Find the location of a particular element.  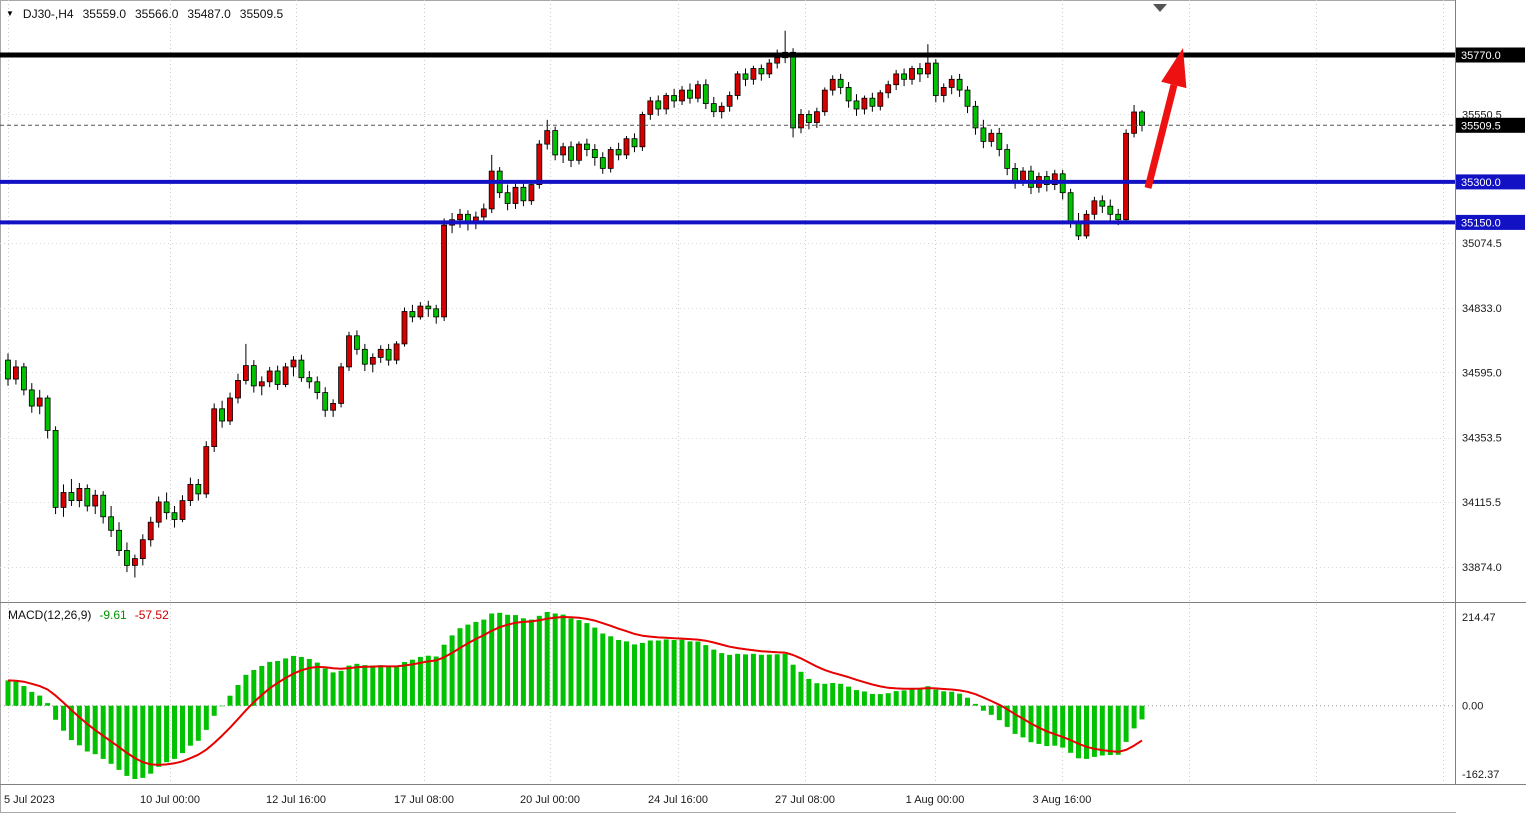

time-axis-label: 1 Aug 00:00 is located at coordinates (935, 800).